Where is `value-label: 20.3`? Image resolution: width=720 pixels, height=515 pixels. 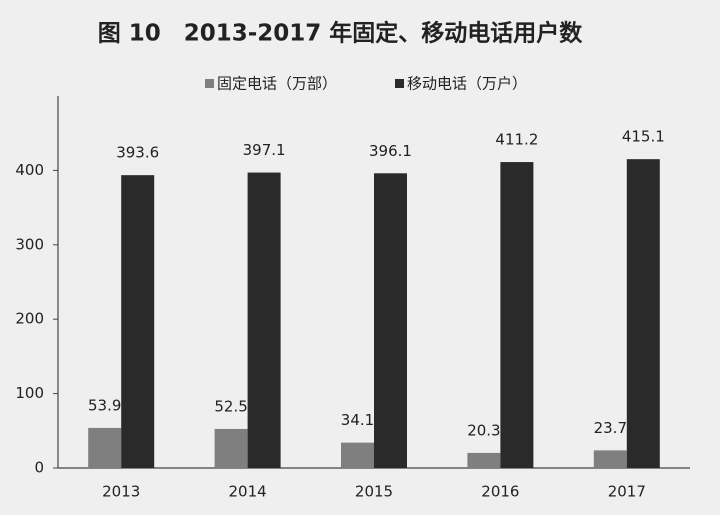
value-label: 20.3 is located at coordinates (483, 430).